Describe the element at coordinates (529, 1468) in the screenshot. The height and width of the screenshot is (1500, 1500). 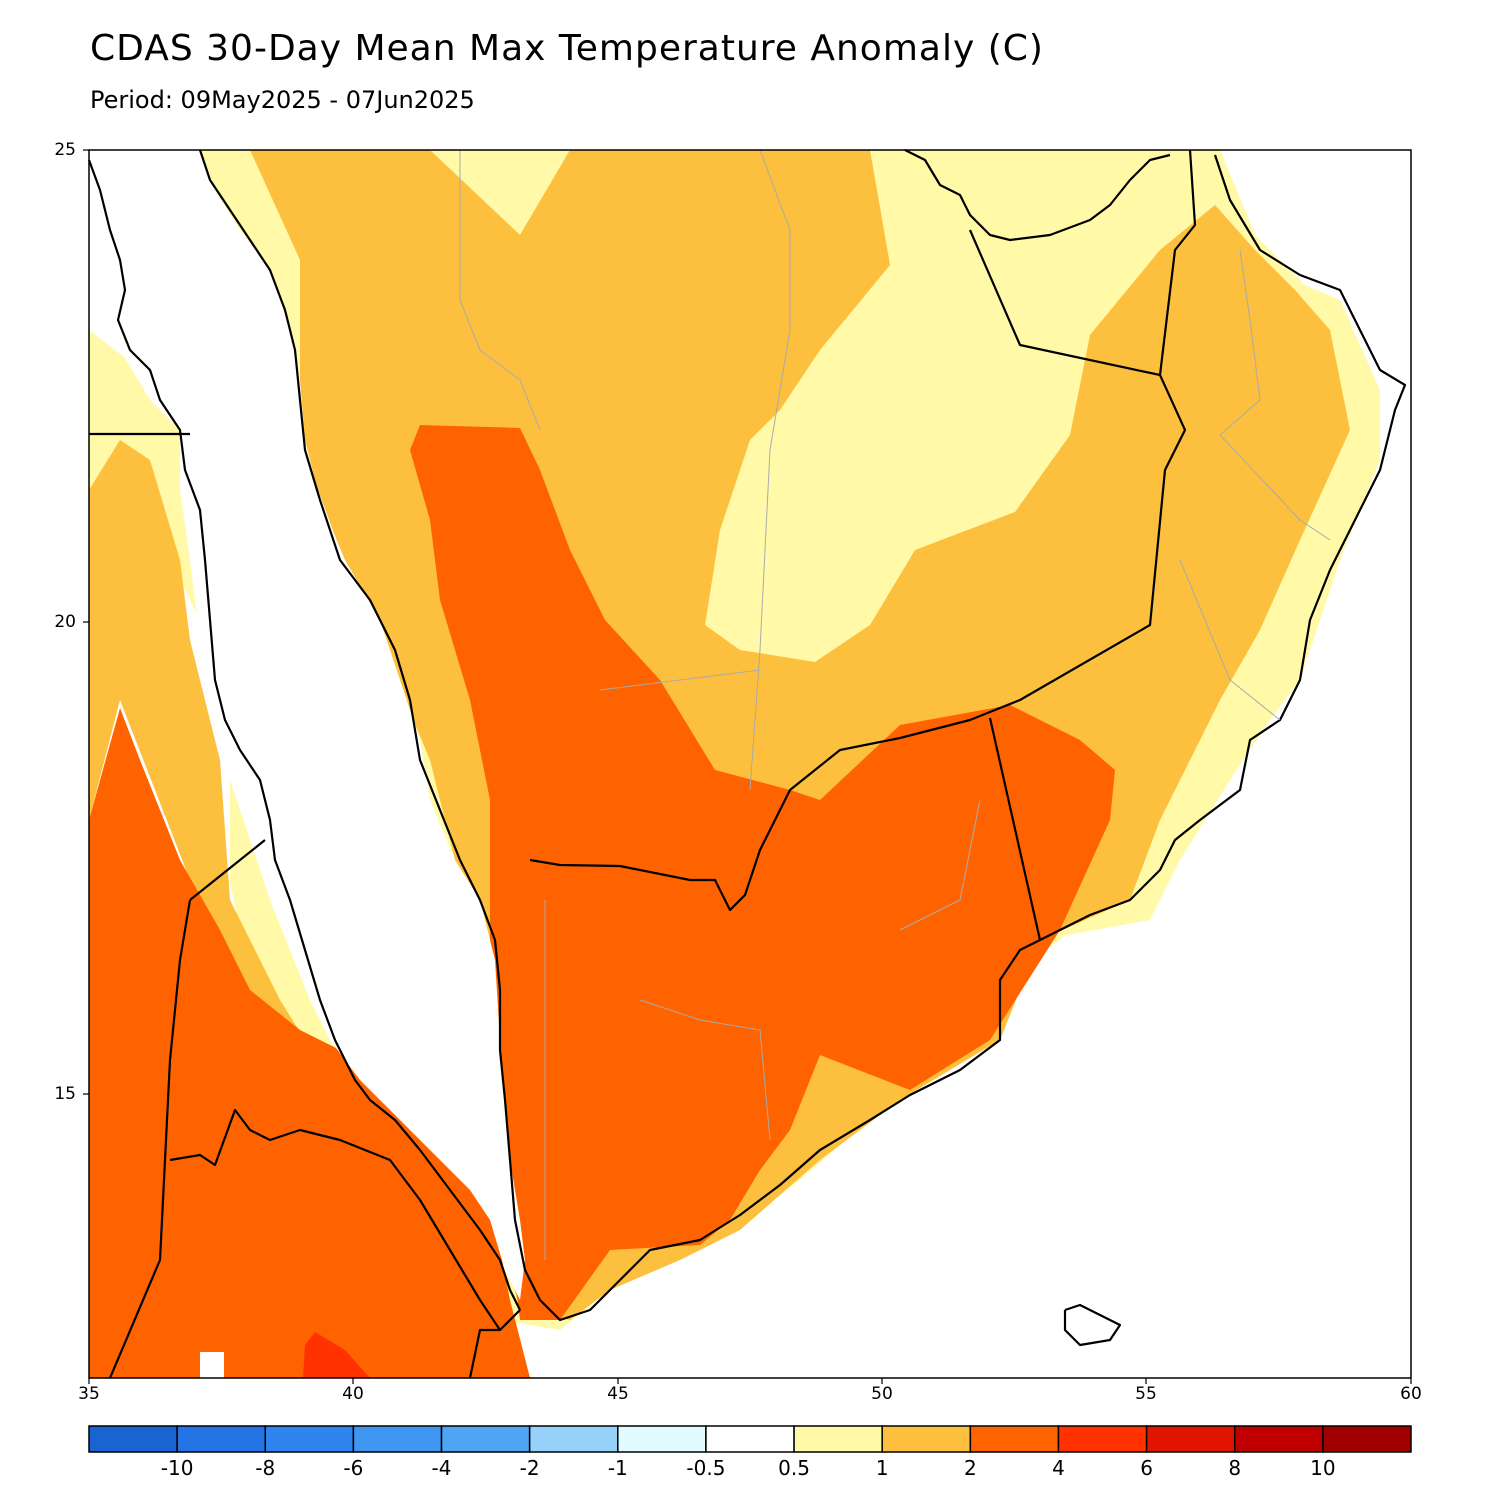
I see `colorbar-tick-label: -2` at that location.